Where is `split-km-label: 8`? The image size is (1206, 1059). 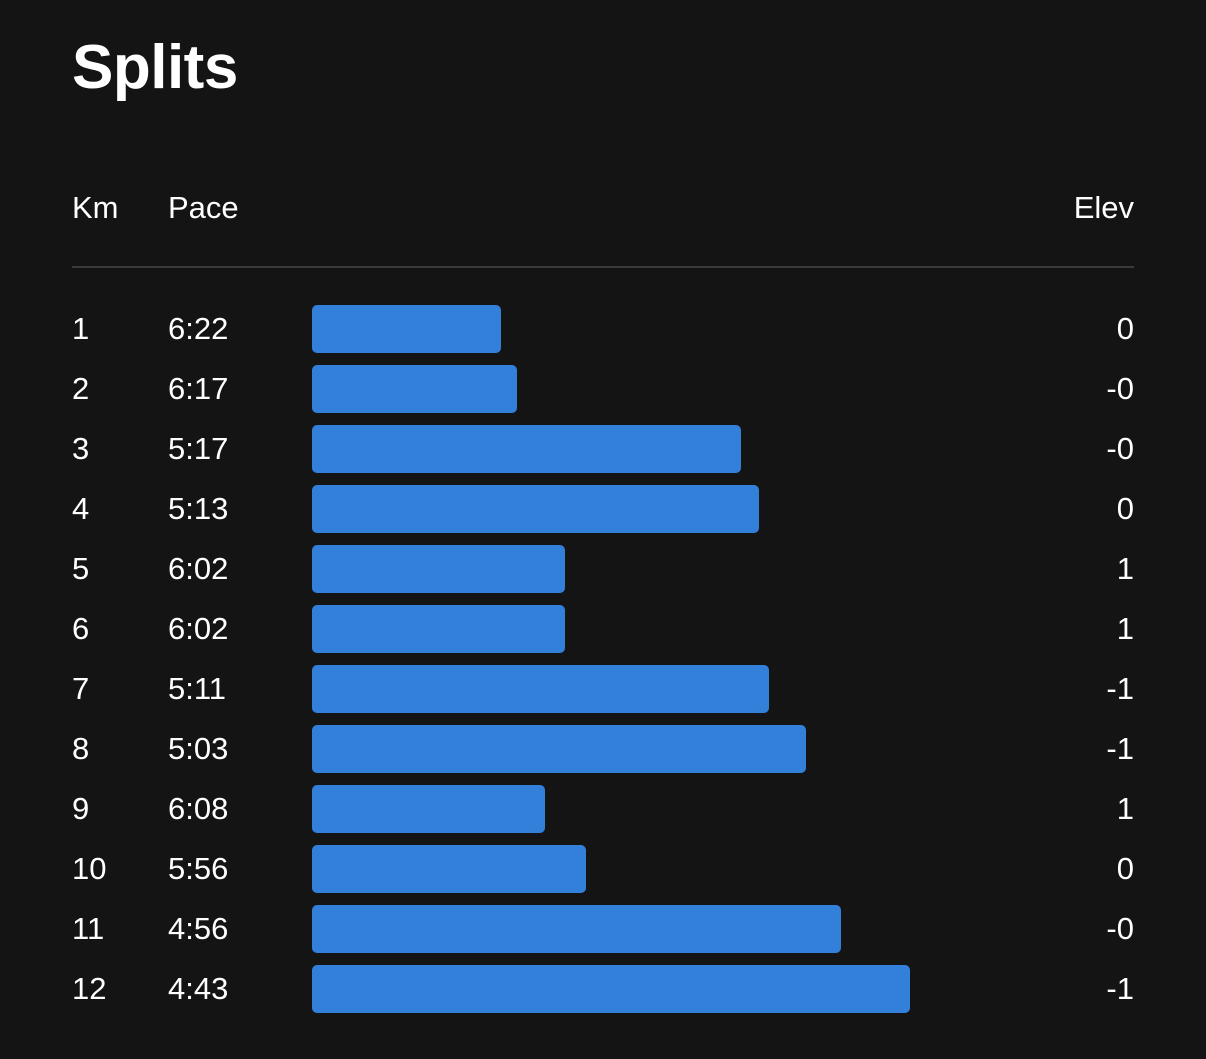
split-km-label: 8 is located at coordinates (81, 748).